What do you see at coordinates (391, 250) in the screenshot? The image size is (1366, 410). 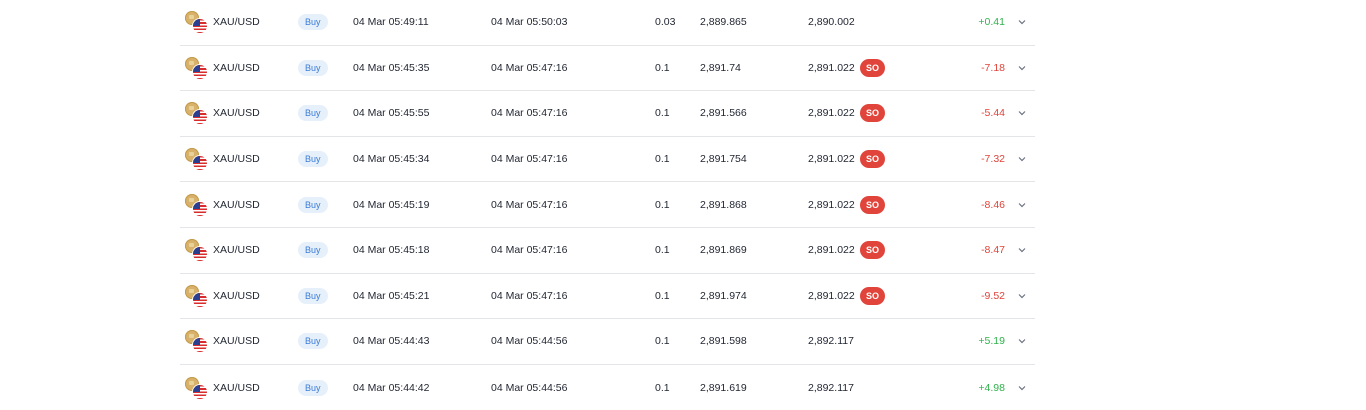 I see `open-time: 04 Mar 05:45:18` at bounding box center [391, 250].